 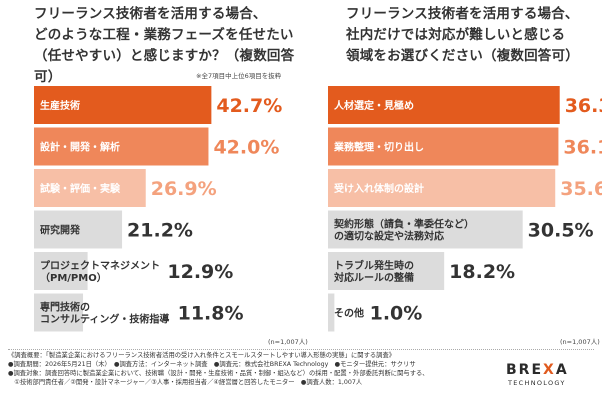 I want to click on left-category-label-3: 試験・評価・実験, so click(x=80, y=188).